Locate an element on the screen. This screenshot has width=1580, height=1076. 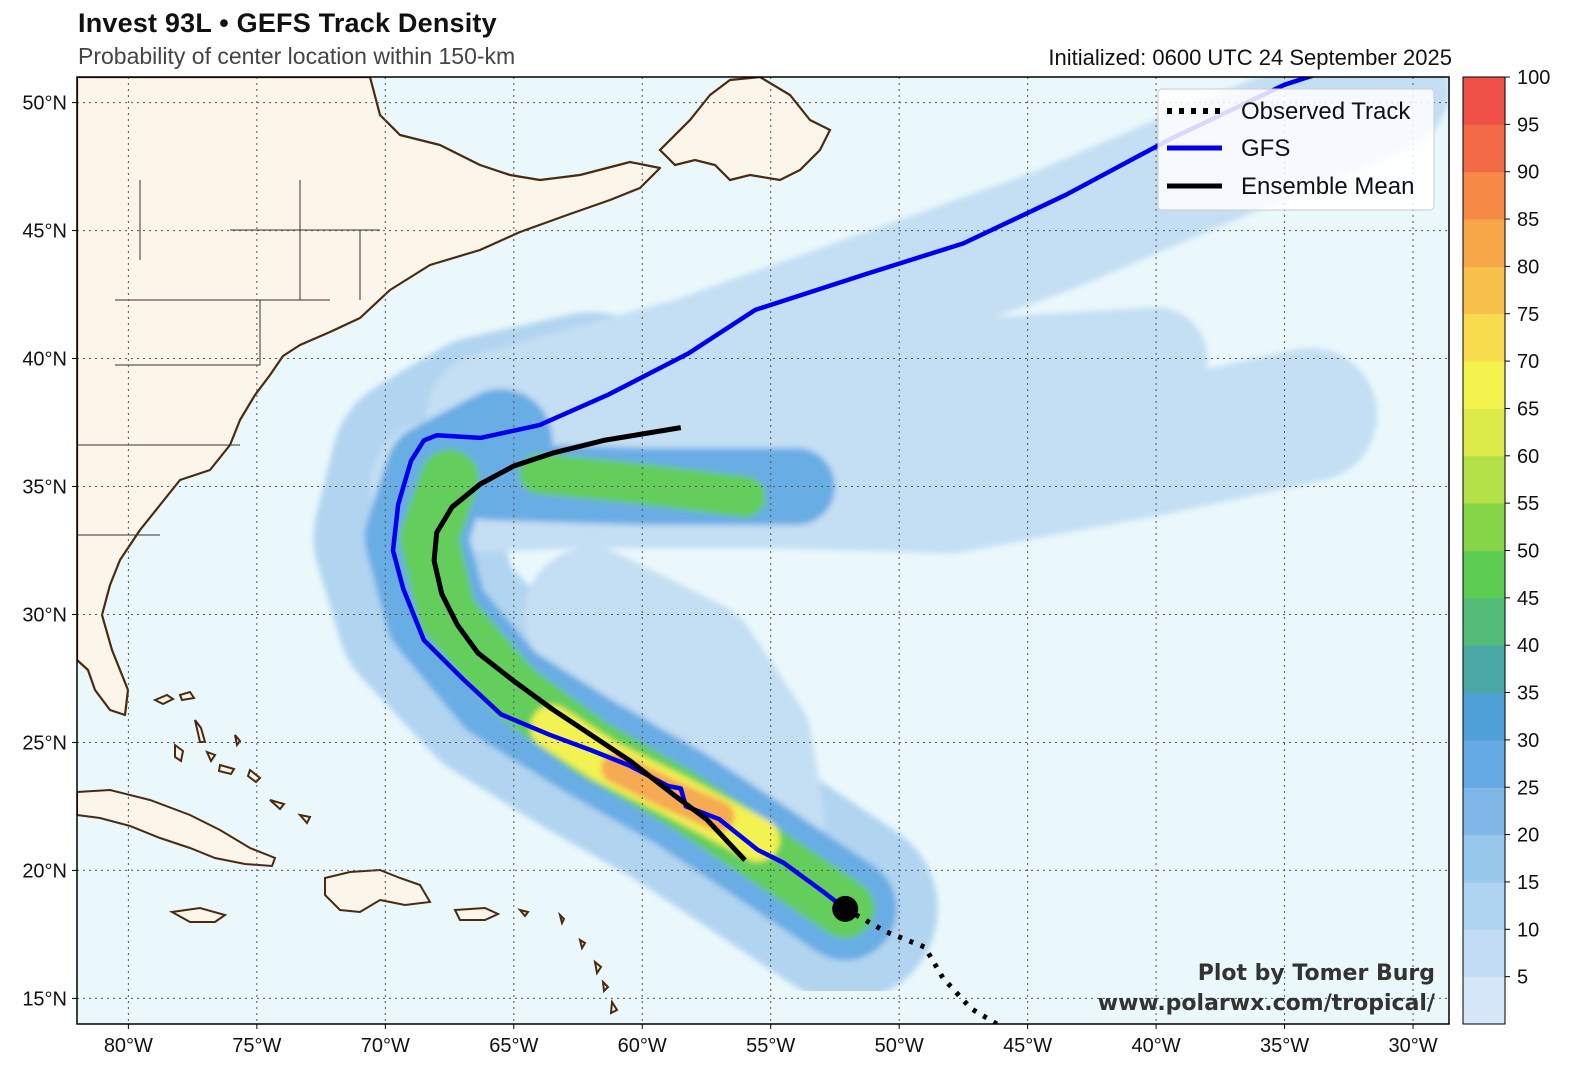
lat-label: 35°N is located at coordinates (44, 488).